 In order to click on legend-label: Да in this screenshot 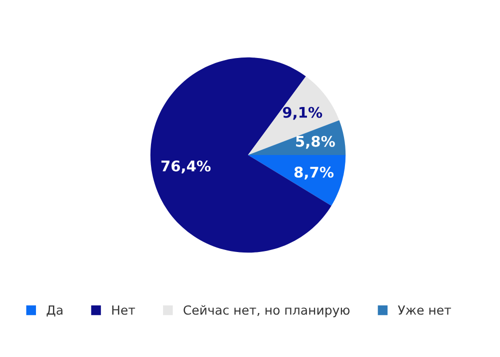, I will do `click(54, 311)`.